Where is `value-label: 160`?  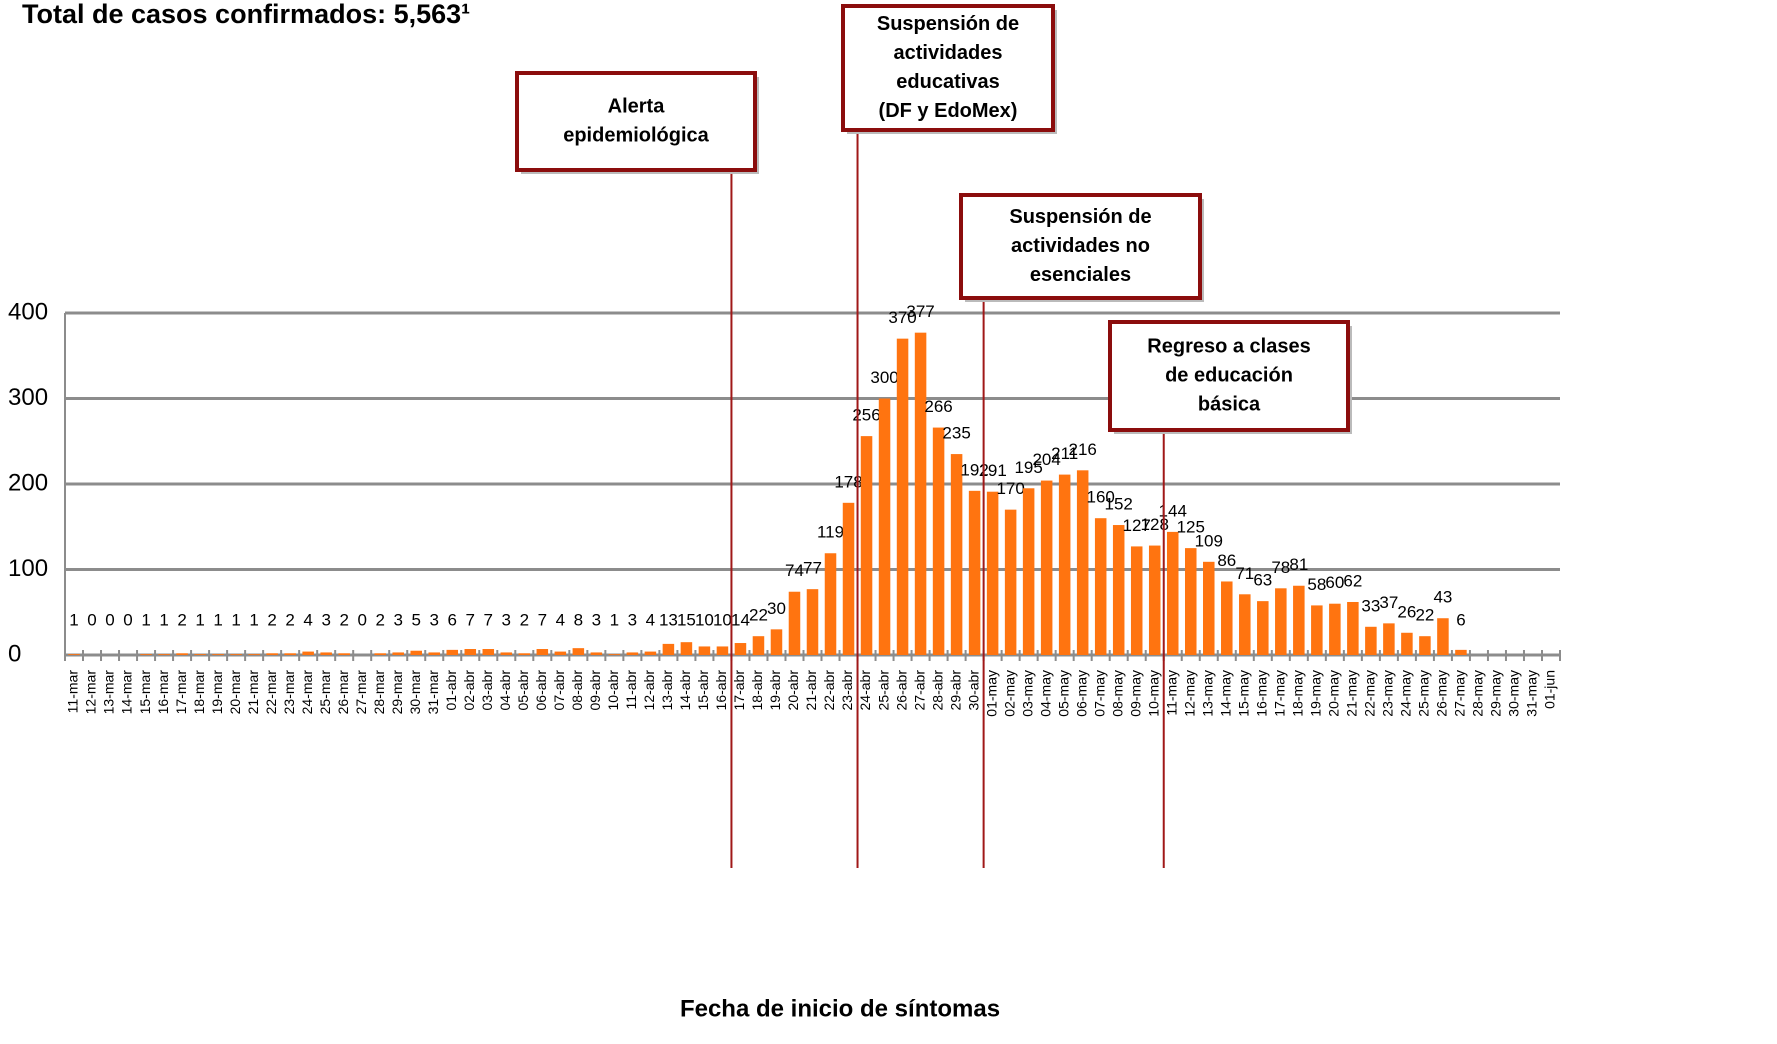
value-label: 160 is located at coordinates (1101, 497).